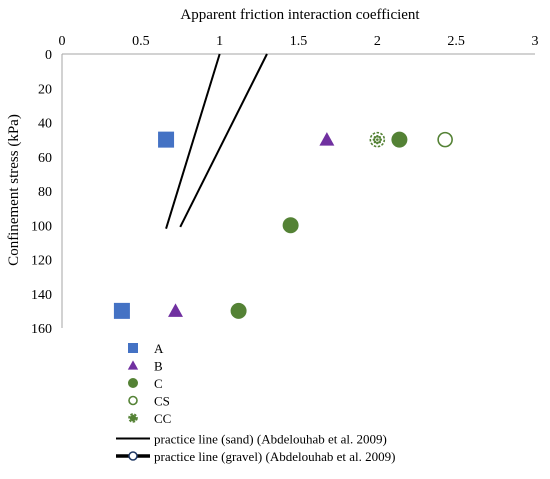 The image size is (550, 479). Describe the element at coordinates (41, 226) in the screenshot. I see `y-tick-label: 100` at that location.